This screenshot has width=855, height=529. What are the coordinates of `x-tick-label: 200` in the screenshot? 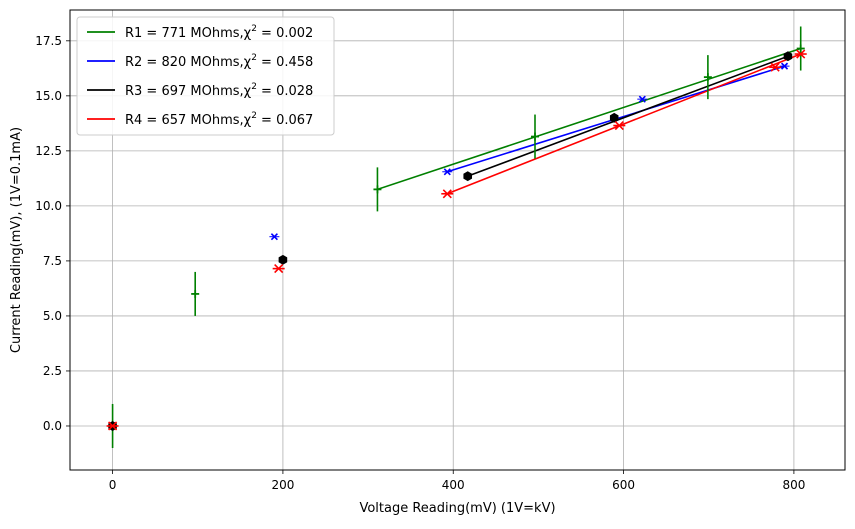 It's located at (282, 485).